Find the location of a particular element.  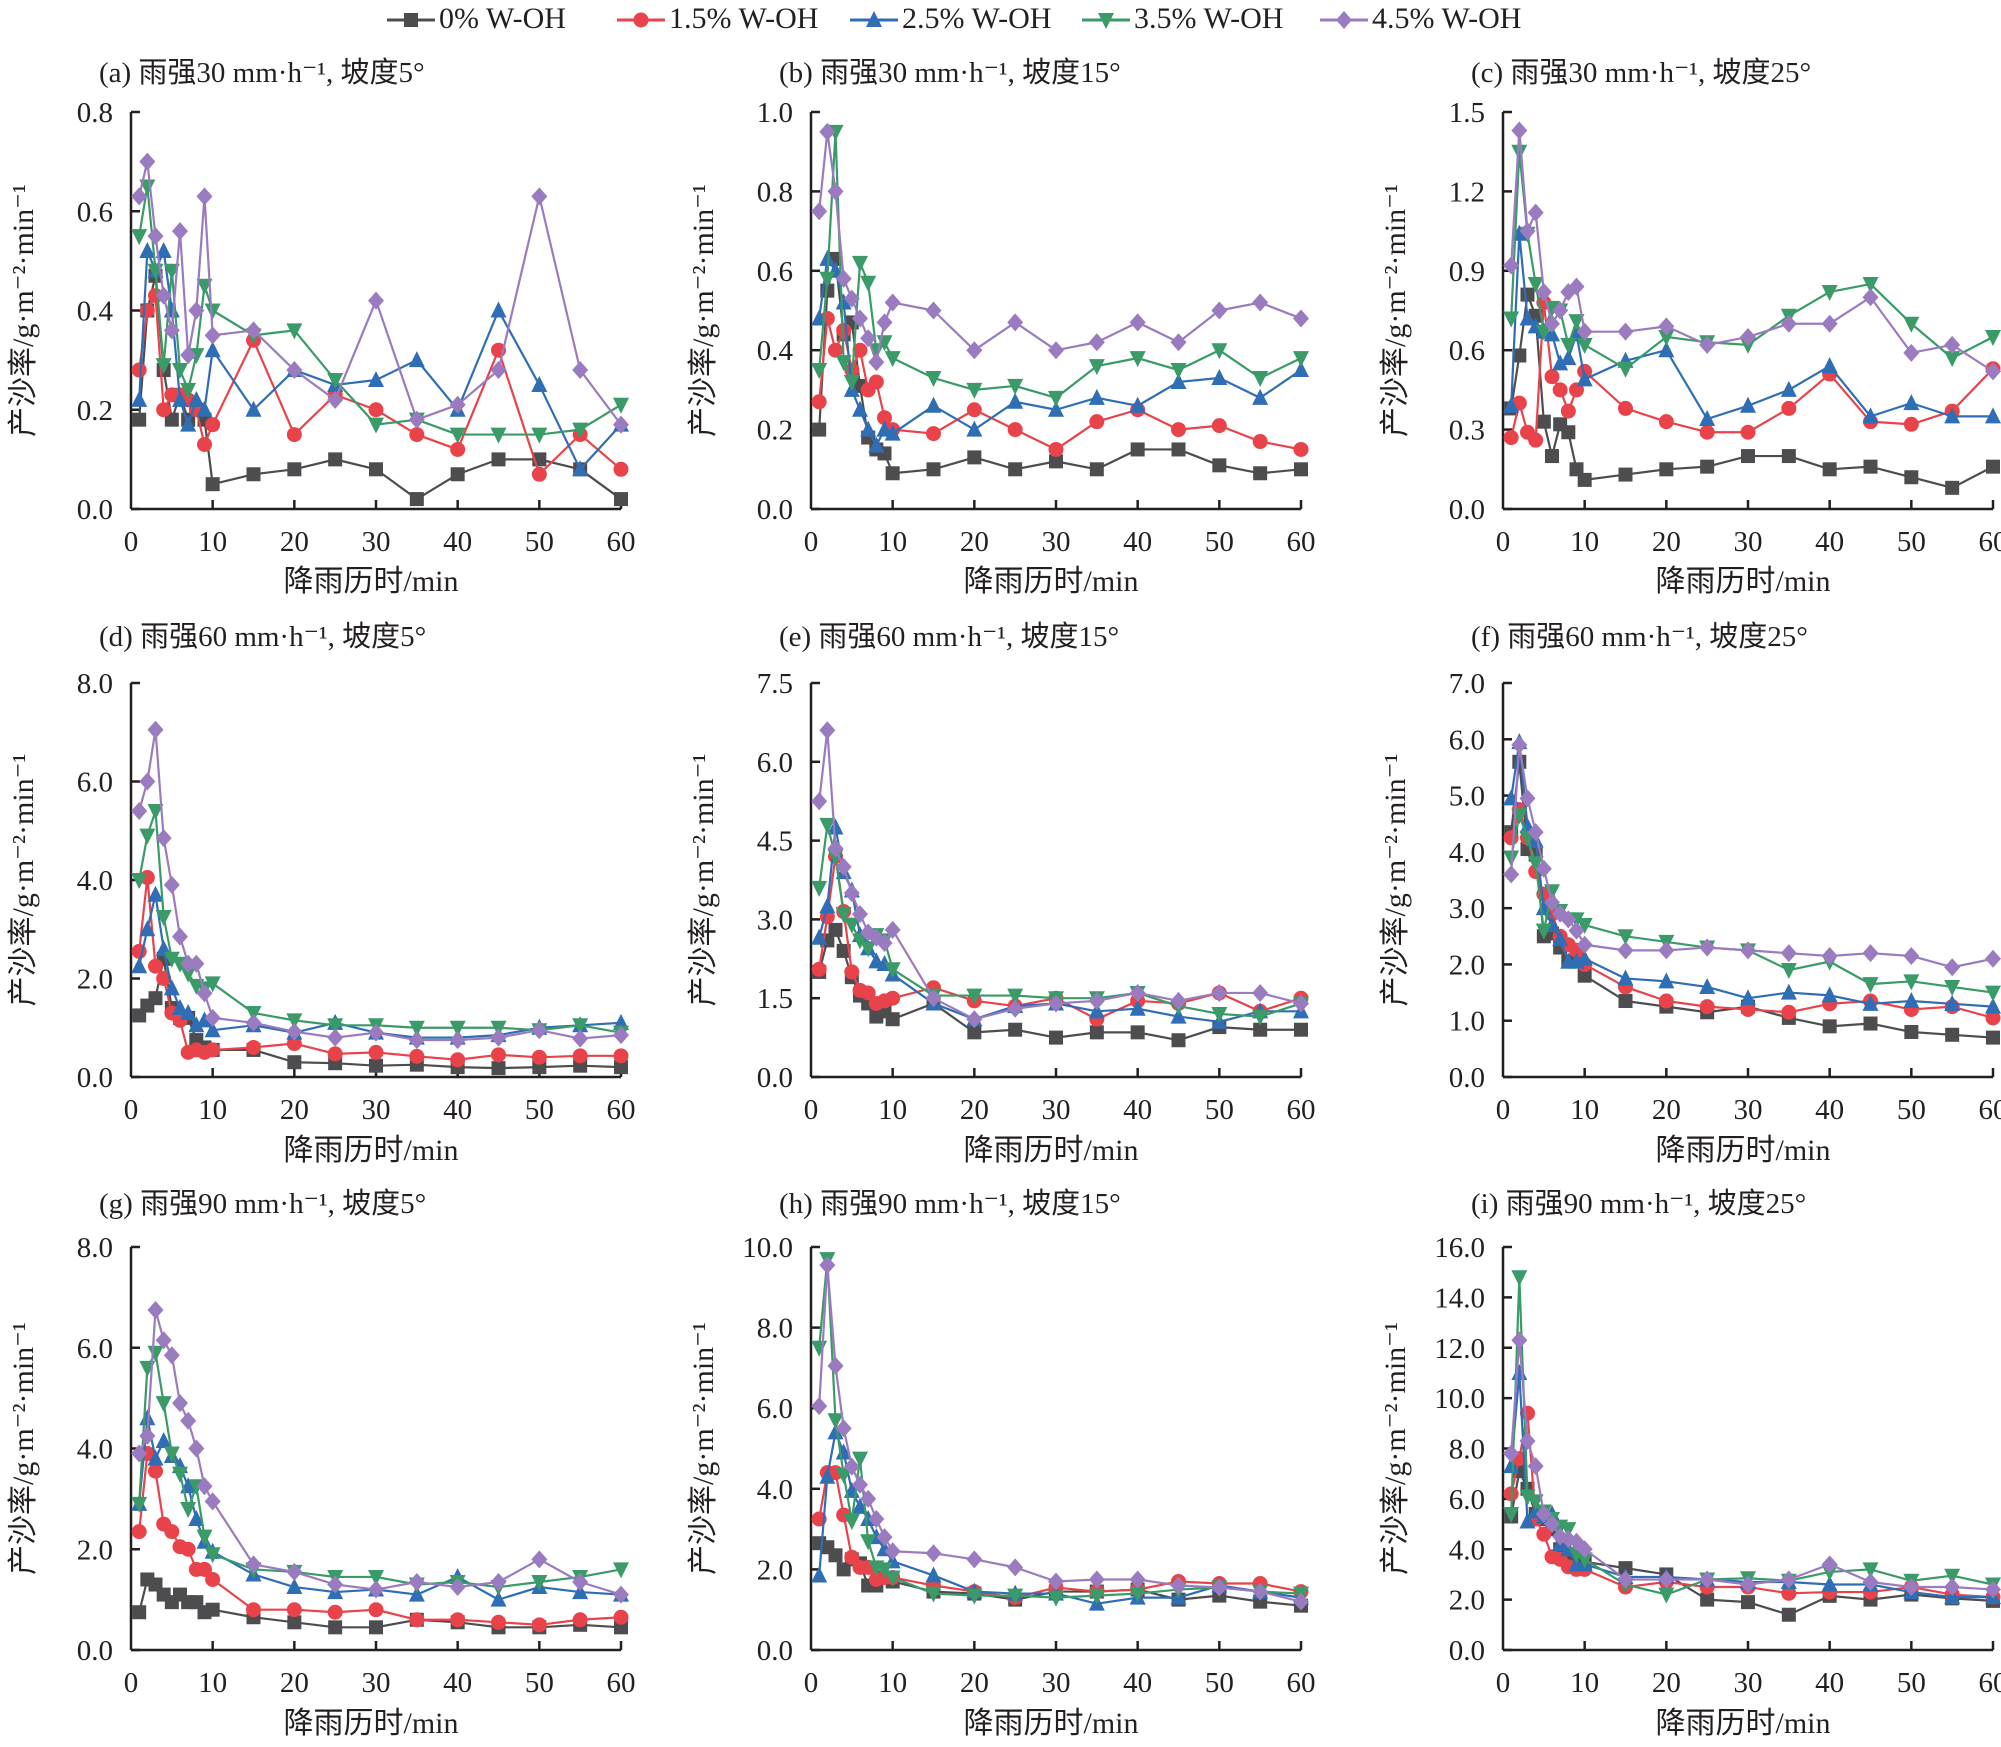

x-tick-label: 30 is located at coordinates (376, 1110).